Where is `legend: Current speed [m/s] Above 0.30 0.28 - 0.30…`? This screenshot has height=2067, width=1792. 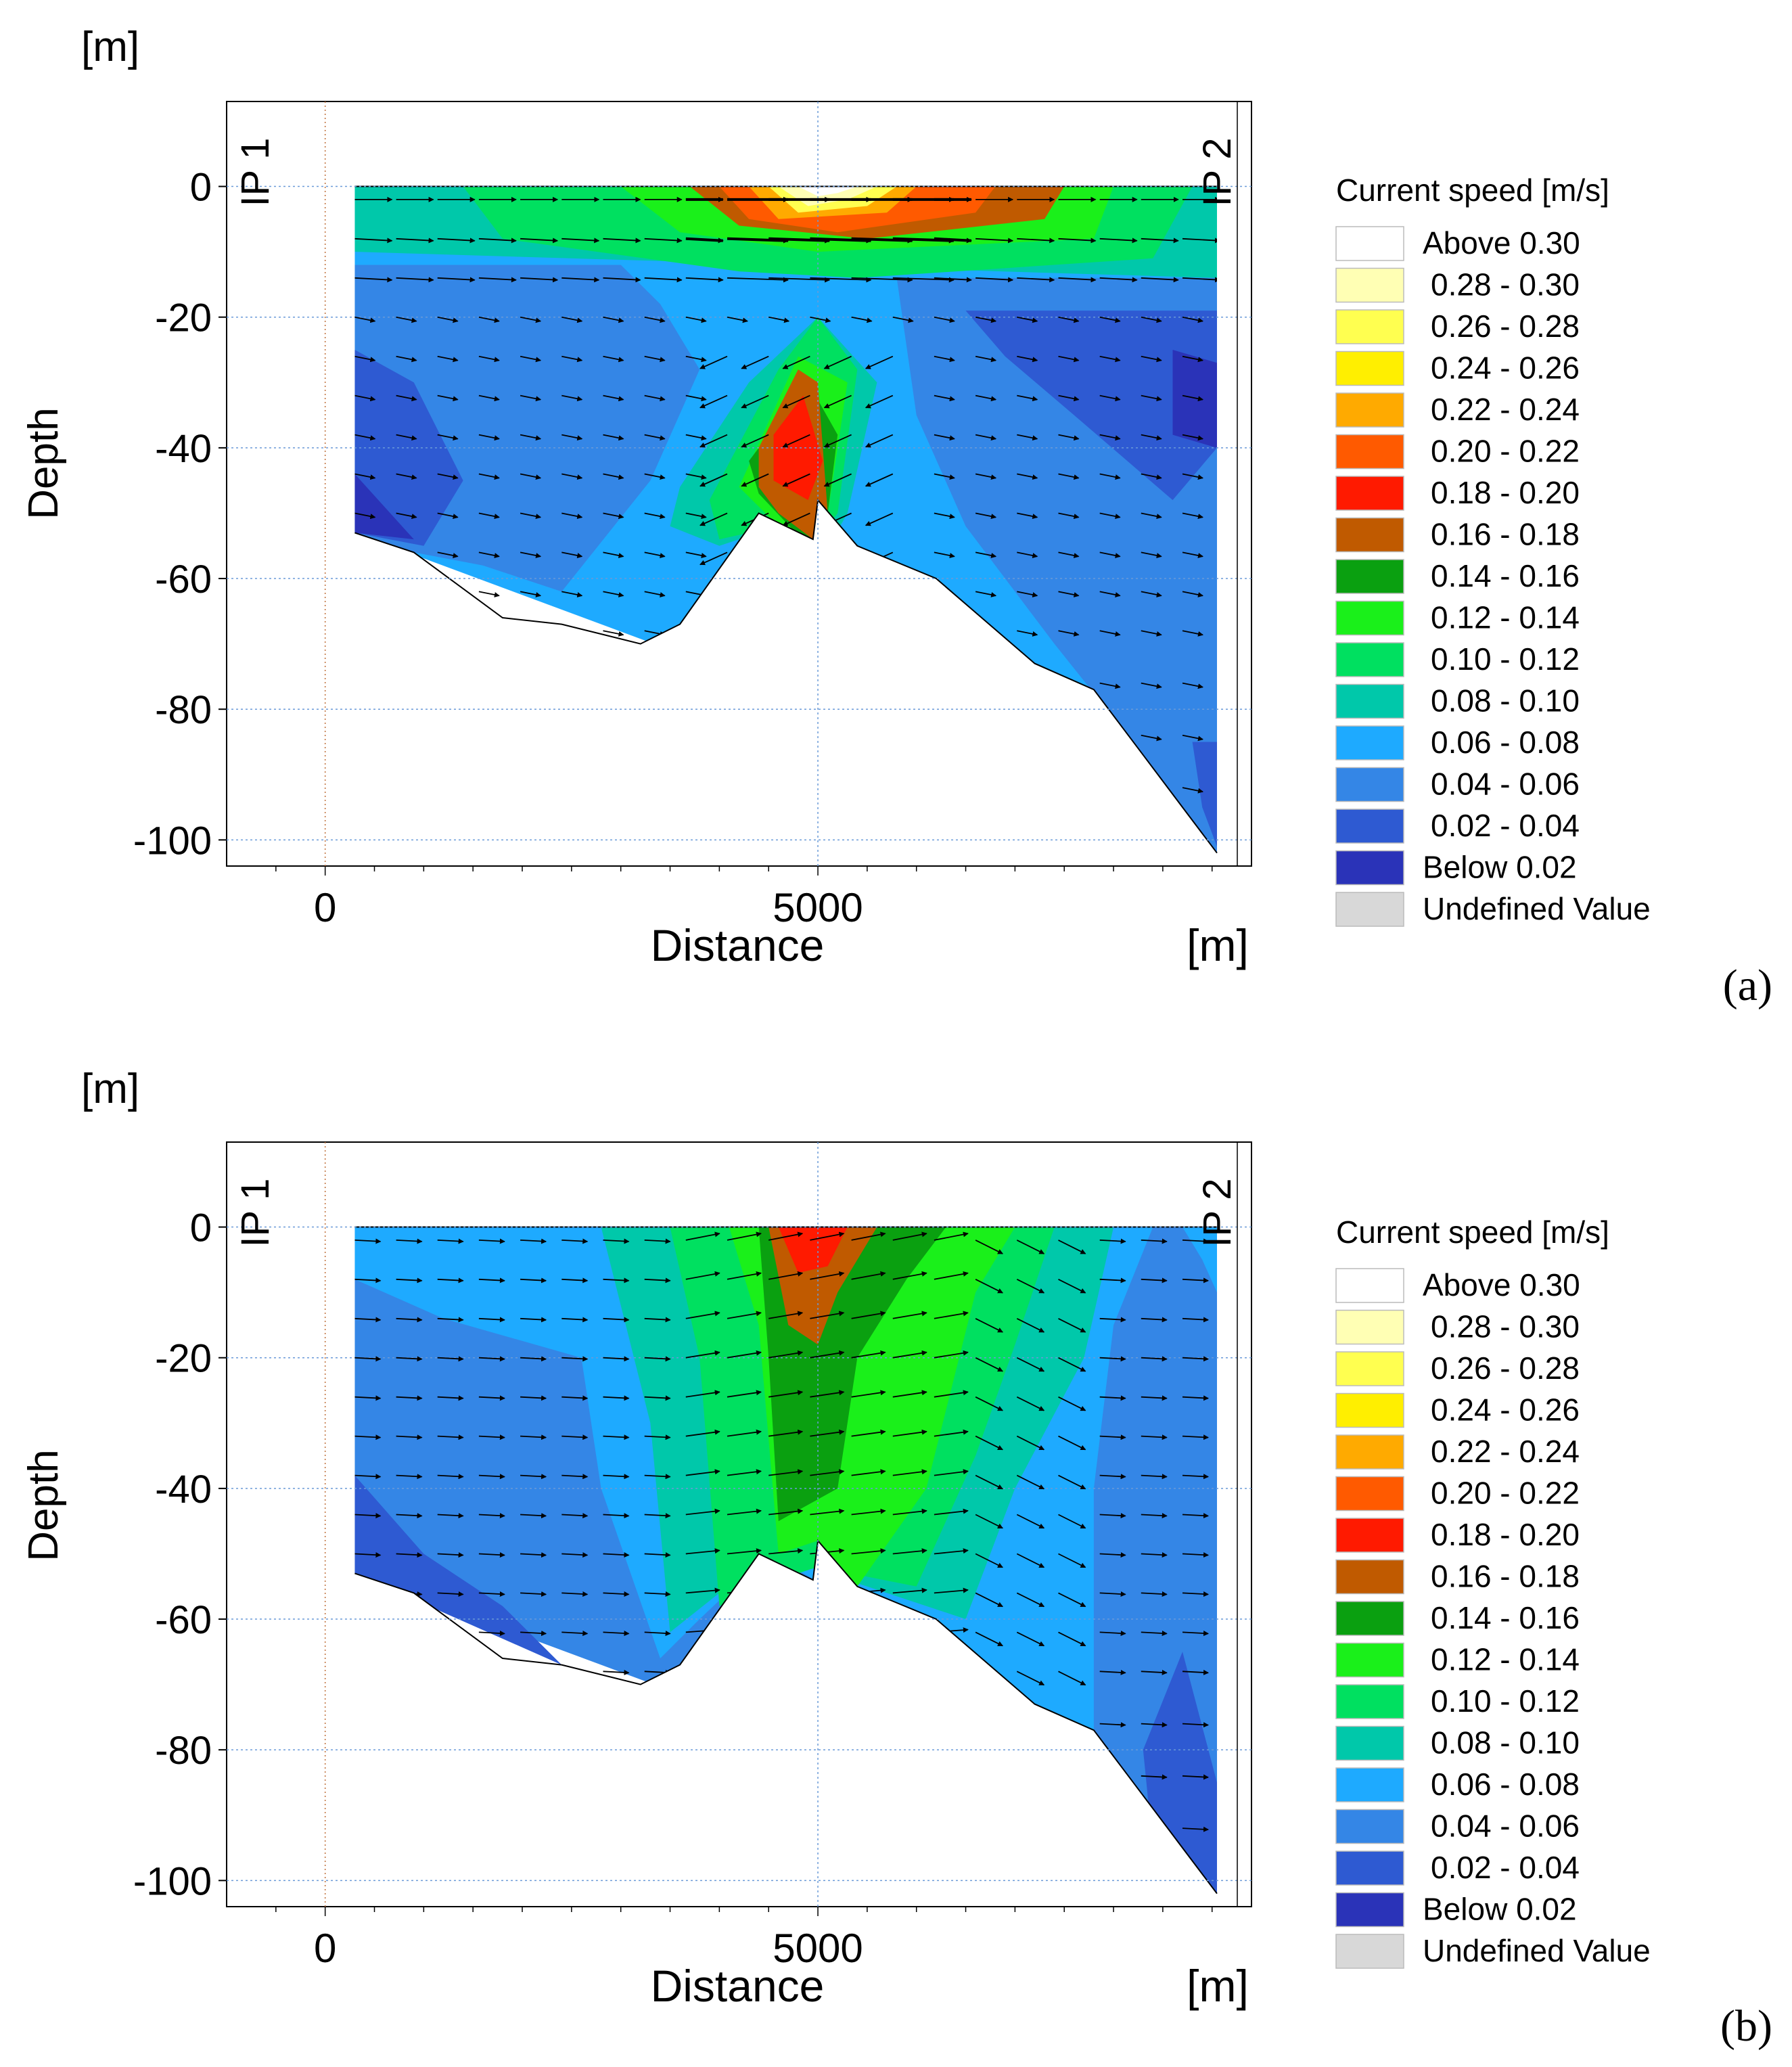 legend: Current speed [m/s] Above 0.30 0.28 - 0.30… is located at coordinates (1493, 550).